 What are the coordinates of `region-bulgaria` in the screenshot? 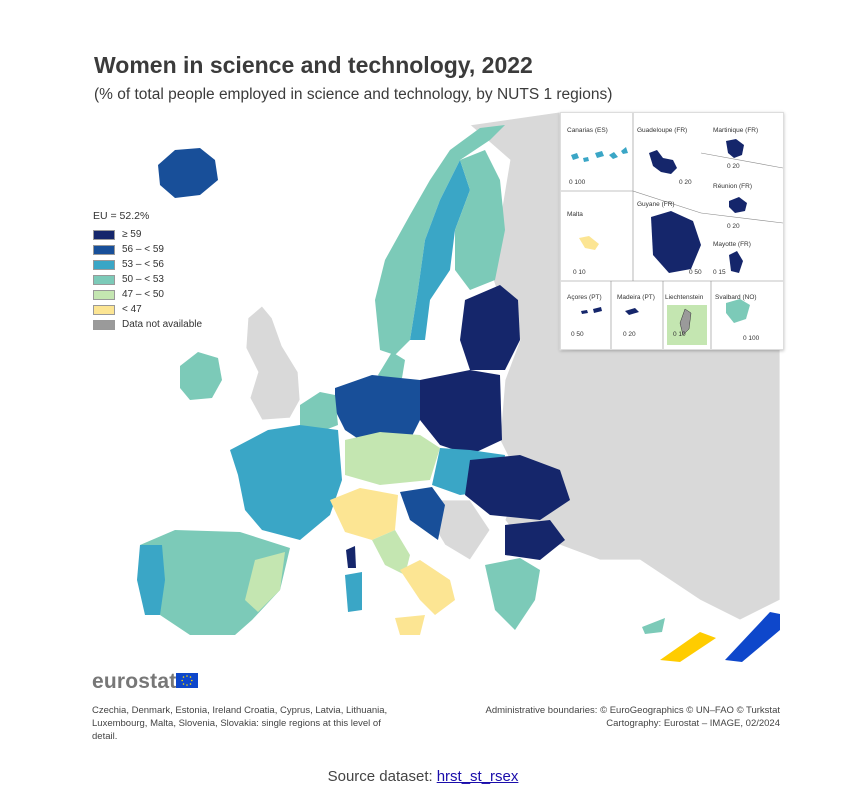 It's located at (535, 540).